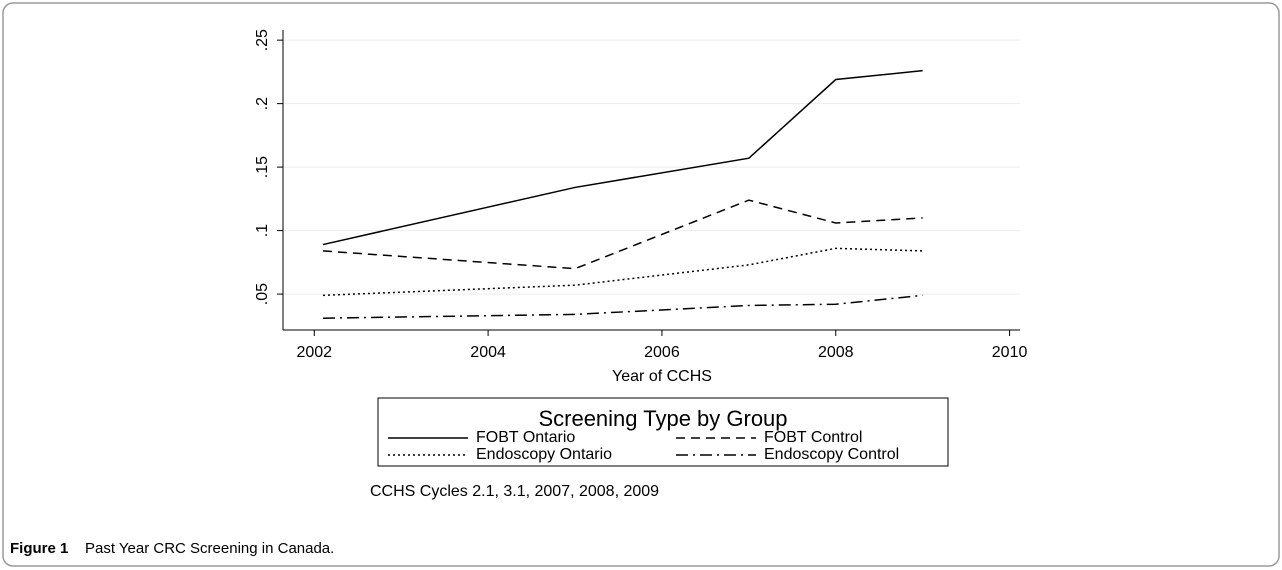 The width and height of the screenshot is (1282, 570). Describe the element at coordinates (1010, 352) in the screenshot. I see `x-tick-label: 2010` at that location.